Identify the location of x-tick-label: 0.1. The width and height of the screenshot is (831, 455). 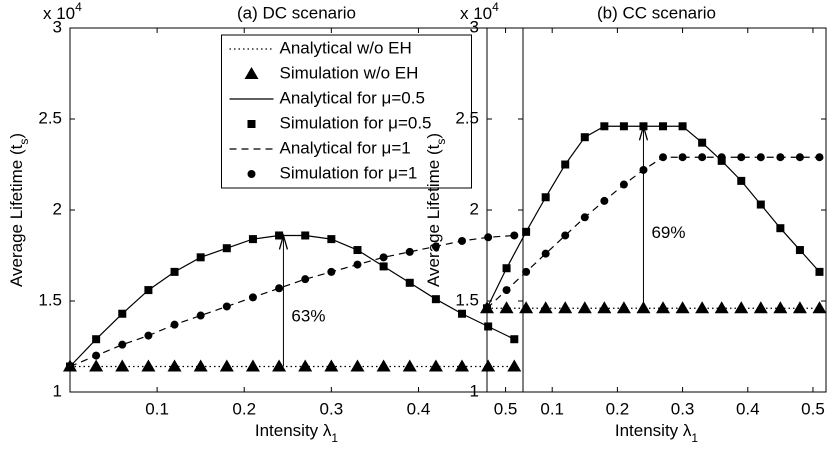
(552, 408).